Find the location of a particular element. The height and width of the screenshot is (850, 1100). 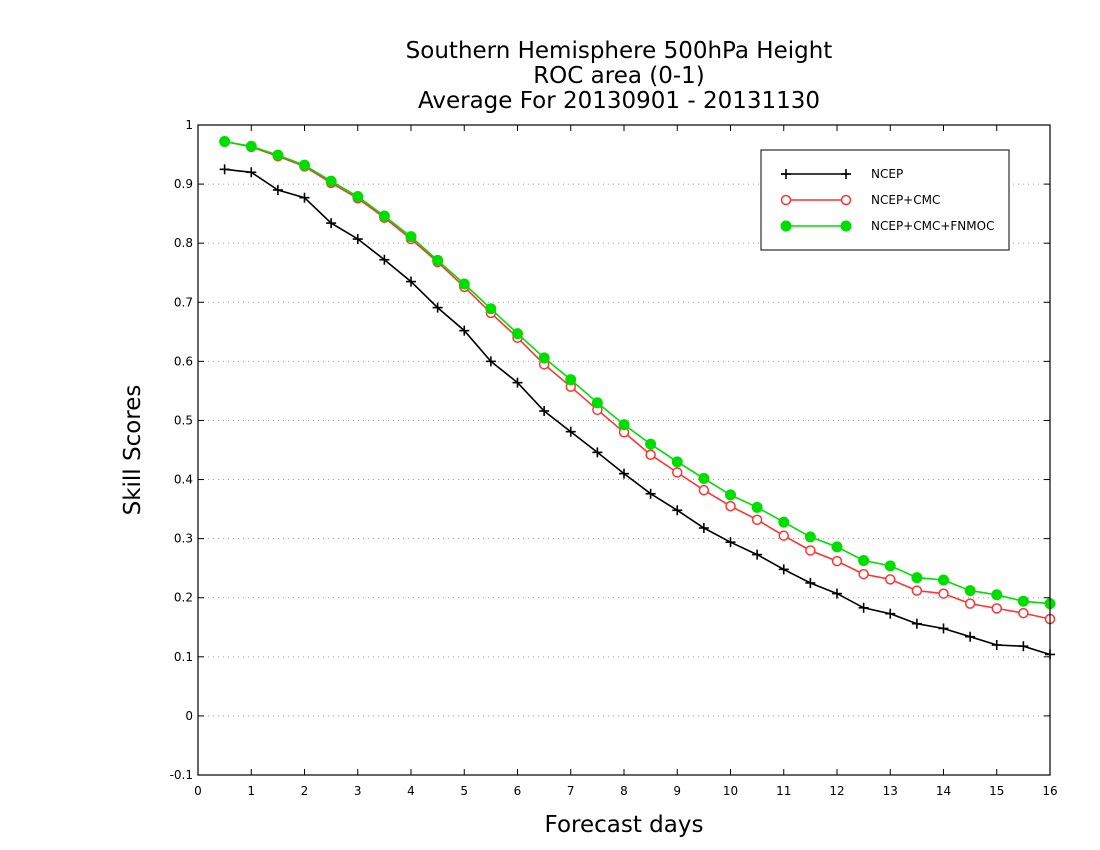

y-tick-label: 0.6 is located at coordinates (183, 361).